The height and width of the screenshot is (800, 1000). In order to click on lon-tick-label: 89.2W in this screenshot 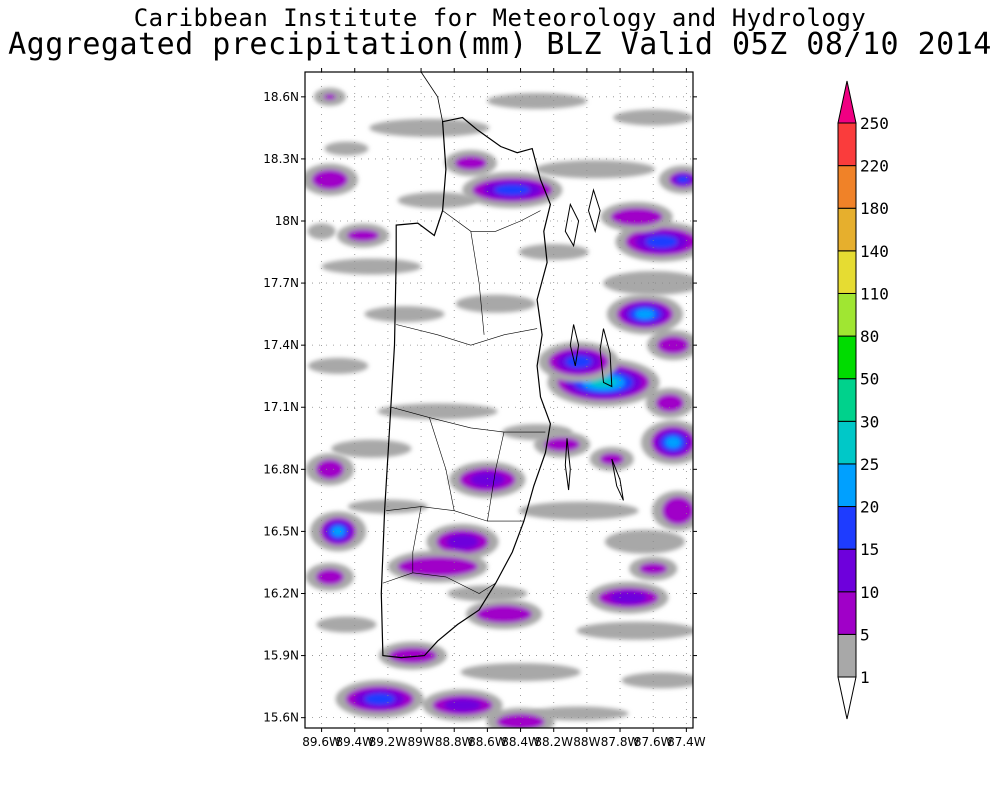, I will do `click(388, 742)`.